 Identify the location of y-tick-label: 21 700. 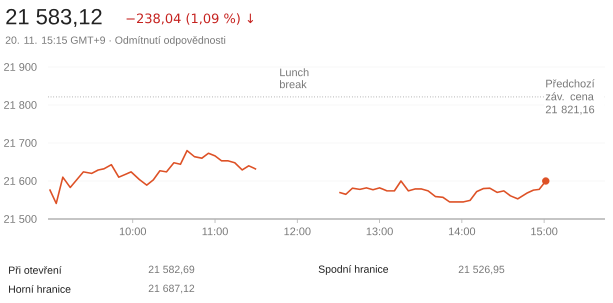
(20, 143).